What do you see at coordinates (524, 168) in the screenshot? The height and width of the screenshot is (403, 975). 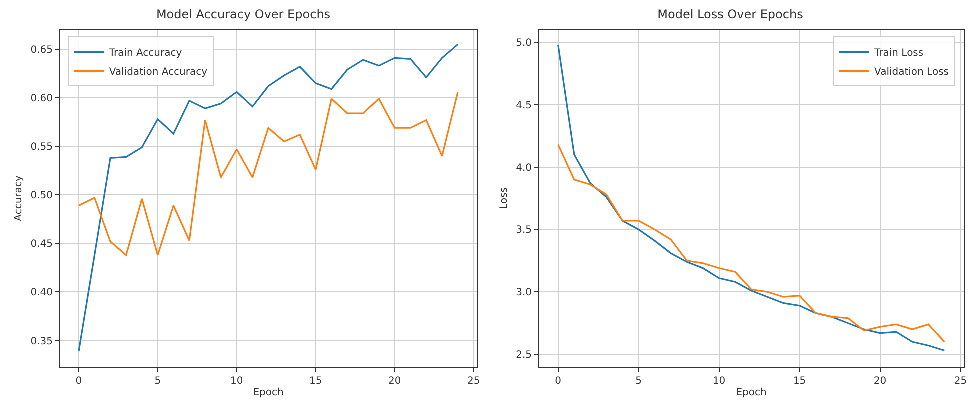 I see `y-tick-label: 4.0` at bounding box center [524, 168].